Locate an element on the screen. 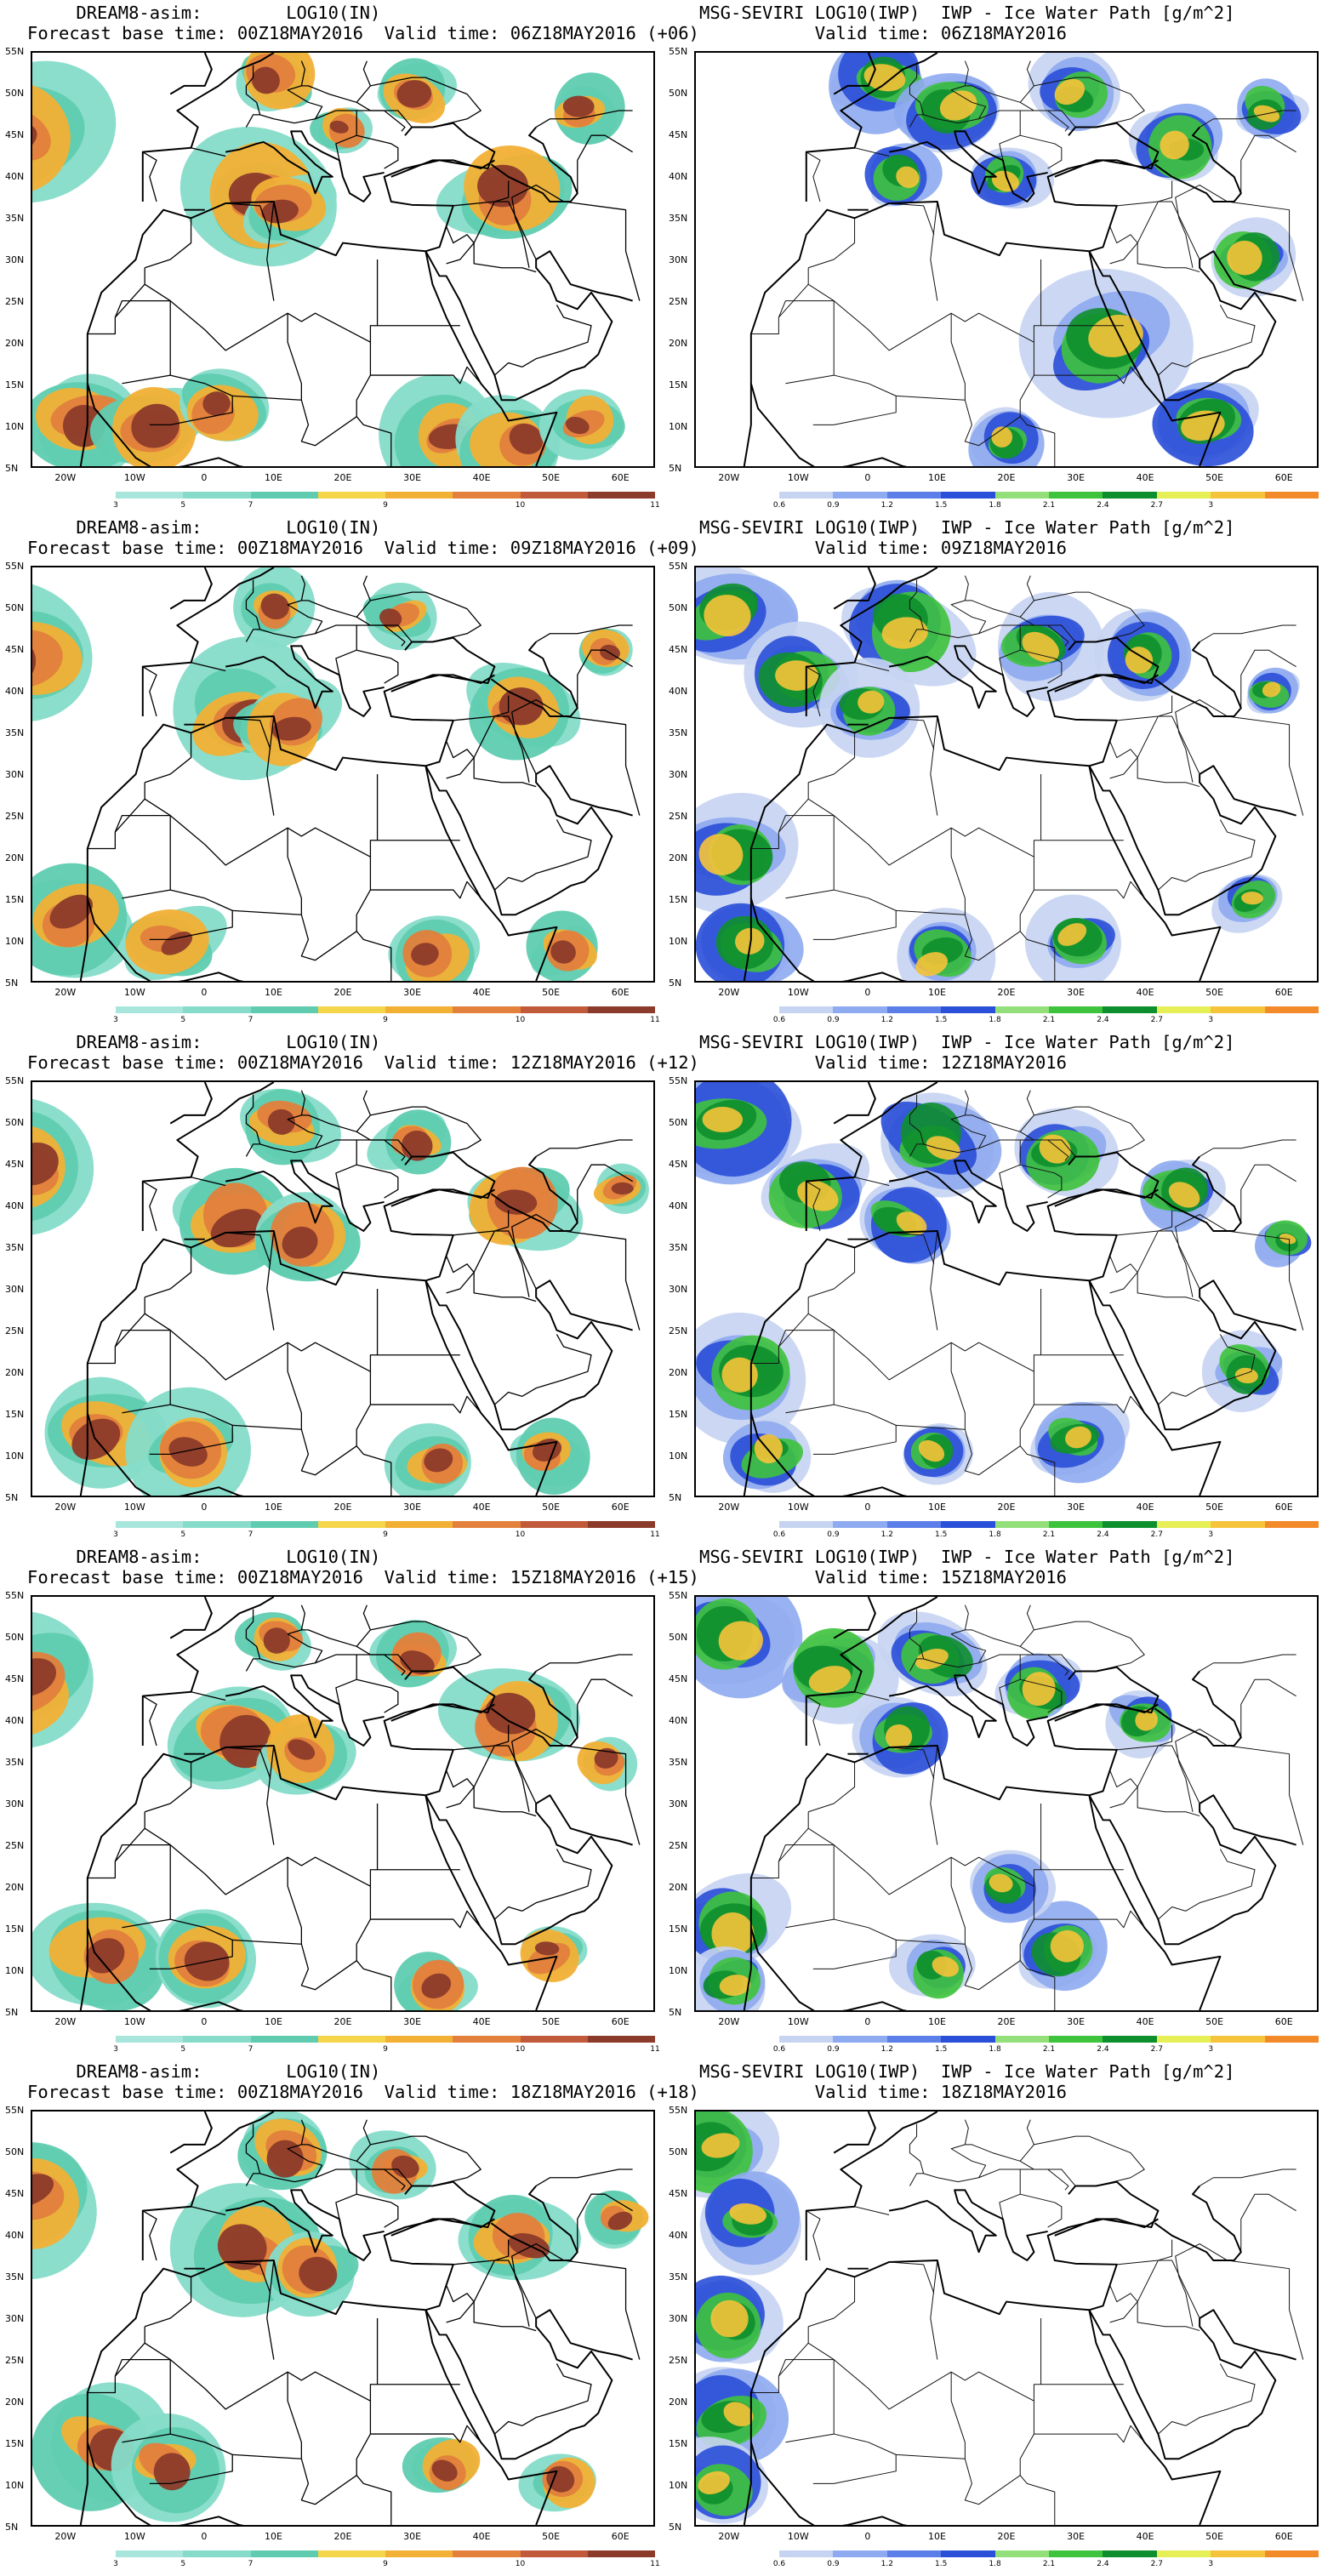 The width and height of the screenshot is (1322, 2576). lat-tick-label: 25N is located at coordinates (15, 302).